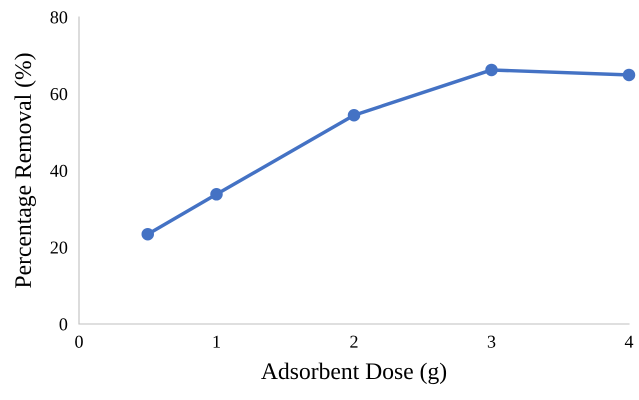  What do you see at coordinates (59, 94) in the screenshot?
I see `y-tick-label: 60` at bounding box center [59, 94].